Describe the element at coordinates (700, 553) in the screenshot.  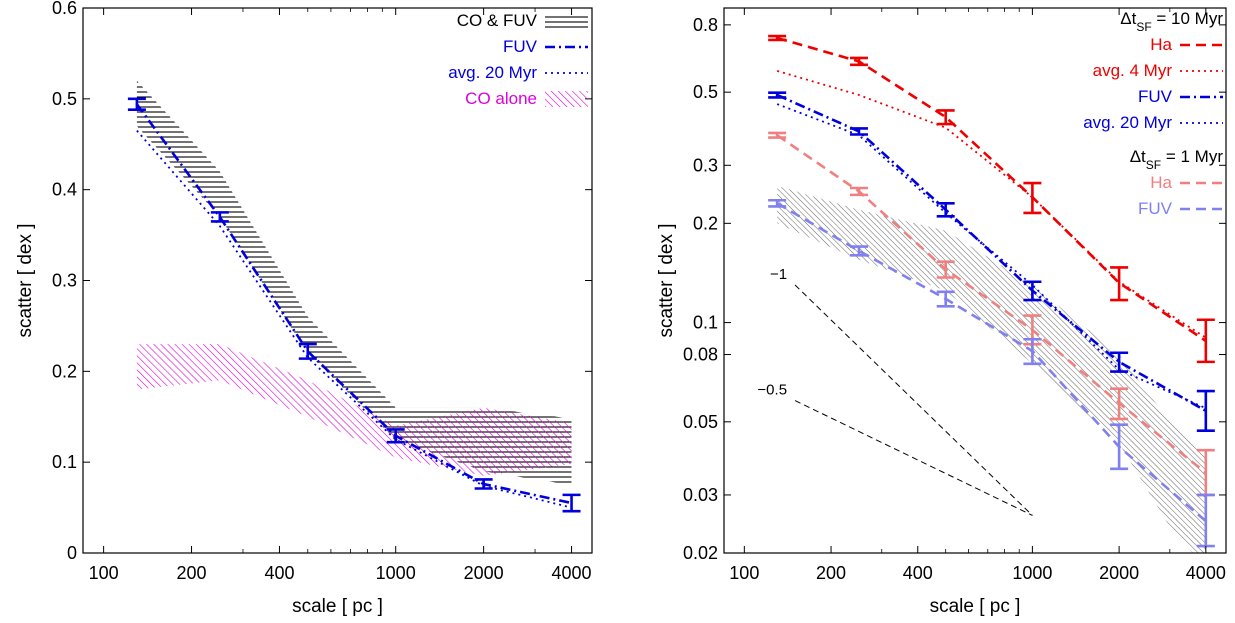
I see `y-tick-label: 0.02` at that location.